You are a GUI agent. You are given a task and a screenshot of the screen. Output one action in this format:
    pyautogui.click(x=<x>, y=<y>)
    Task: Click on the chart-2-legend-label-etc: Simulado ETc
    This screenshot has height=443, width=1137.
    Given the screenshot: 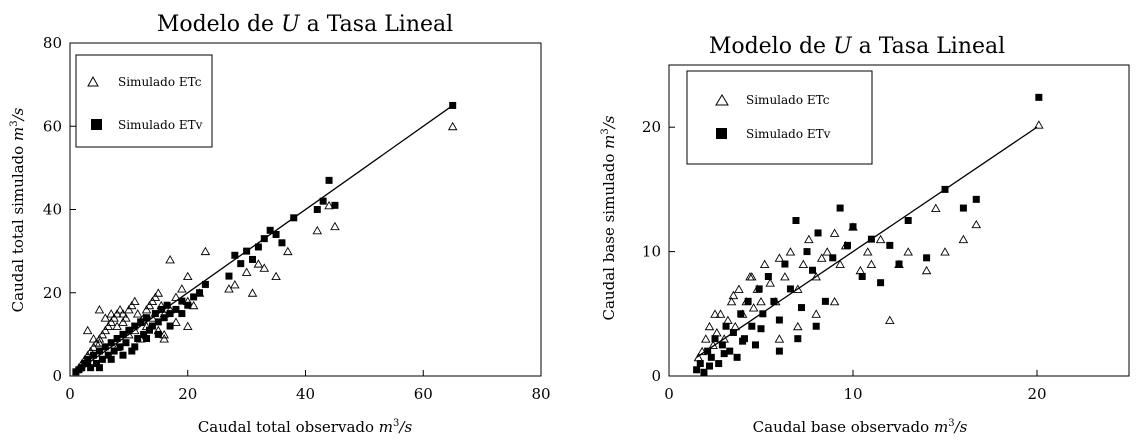 What is the action you would take?
    pyautogui.click(x=788, y=100)
    